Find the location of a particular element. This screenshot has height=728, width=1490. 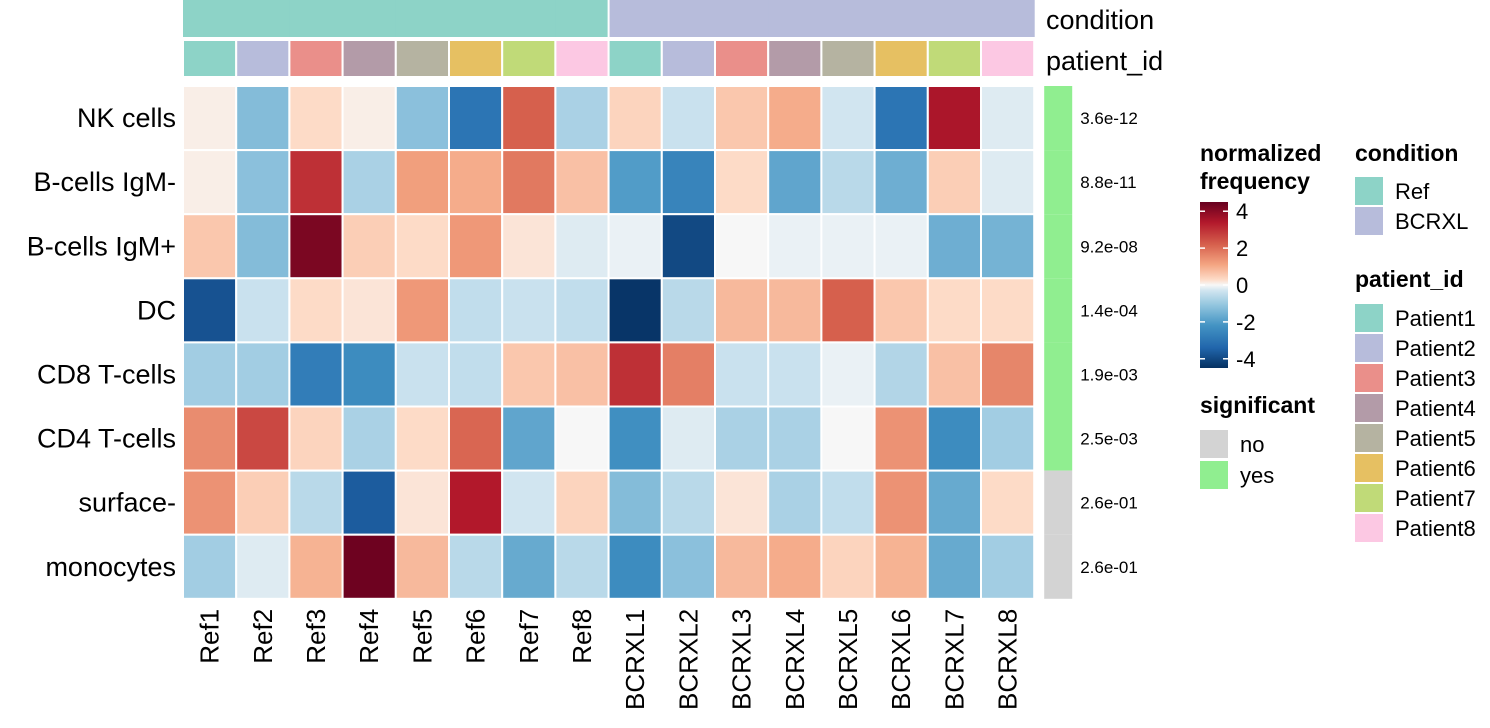

row-label: surface- is located at coordinates (127, 503).